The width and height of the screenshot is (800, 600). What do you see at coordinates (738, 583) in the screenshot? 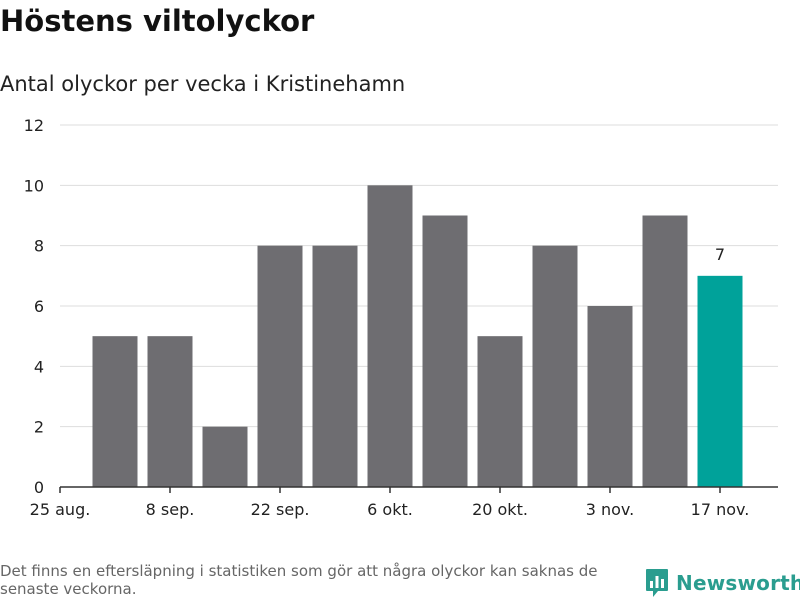
I see `brand-name: Newsworthy` at bounding box center [738, 583].